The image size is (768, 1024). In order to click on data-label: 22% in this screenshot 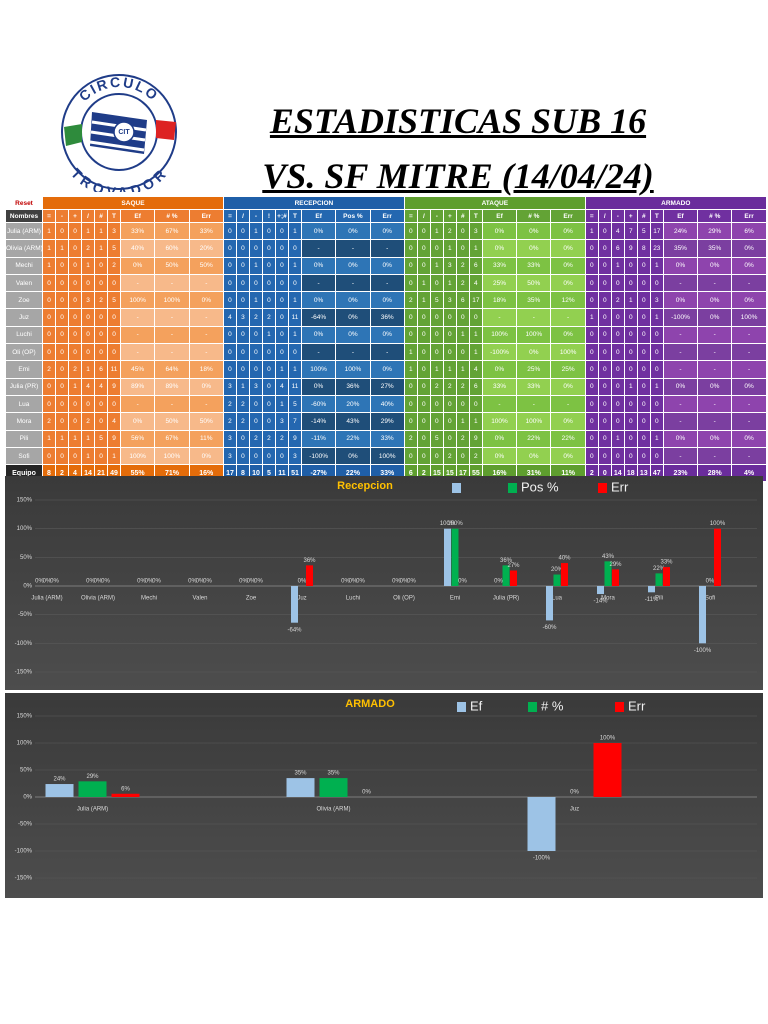, I will do `click(659, 569)`.